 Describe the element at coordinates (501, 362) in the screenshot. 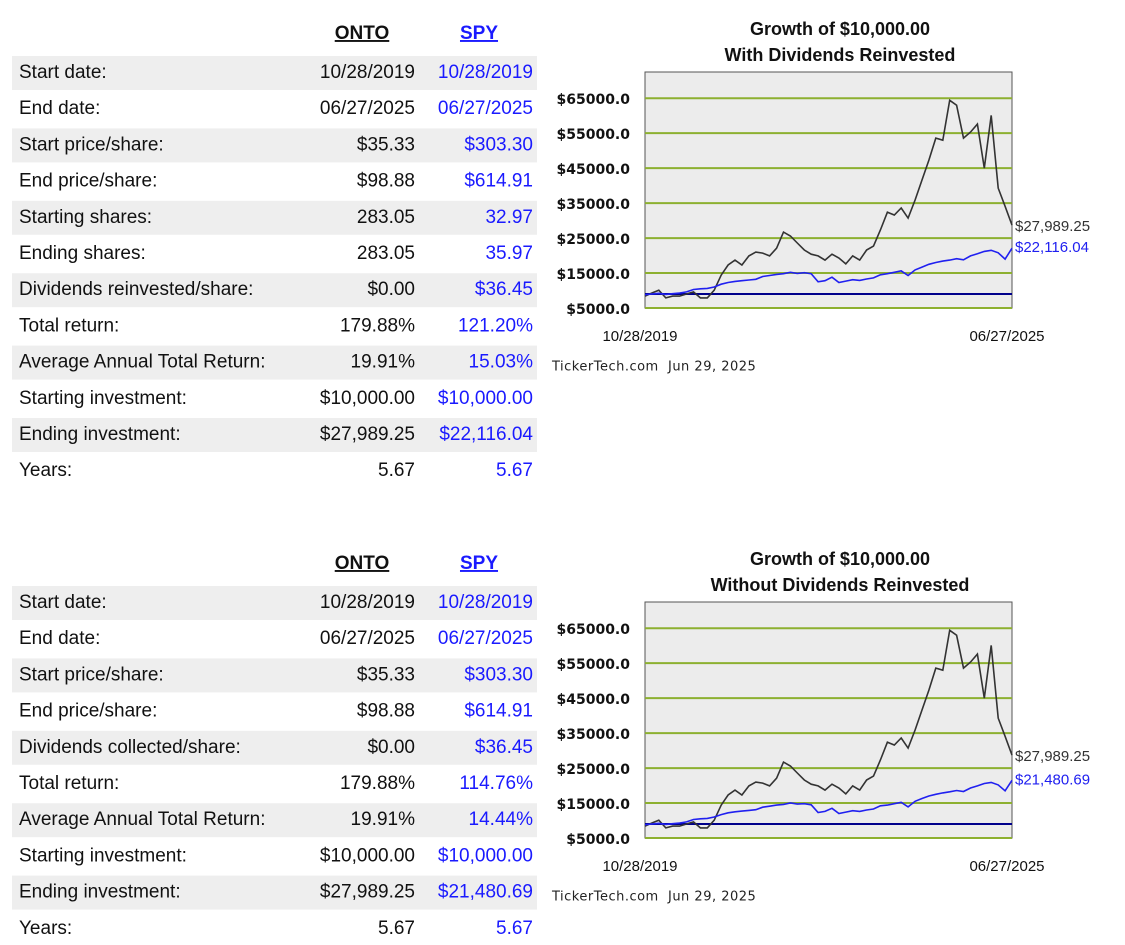

I see `cell-value: 15.03%` at that location.